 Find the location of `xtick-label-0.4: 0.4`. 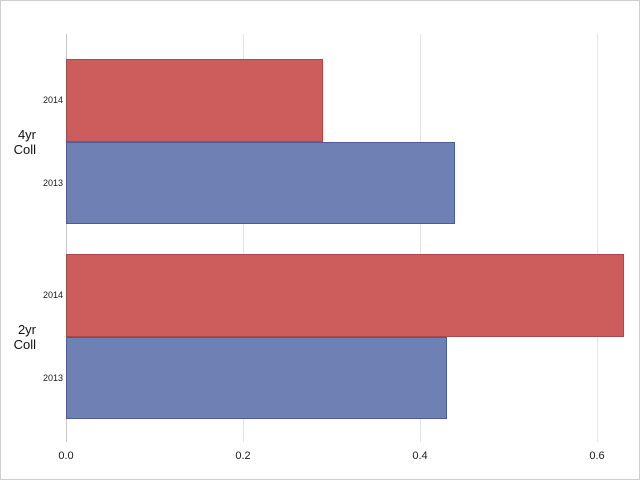

xtick-label-0.4: 0.4 is located at coordinates (420, 456).